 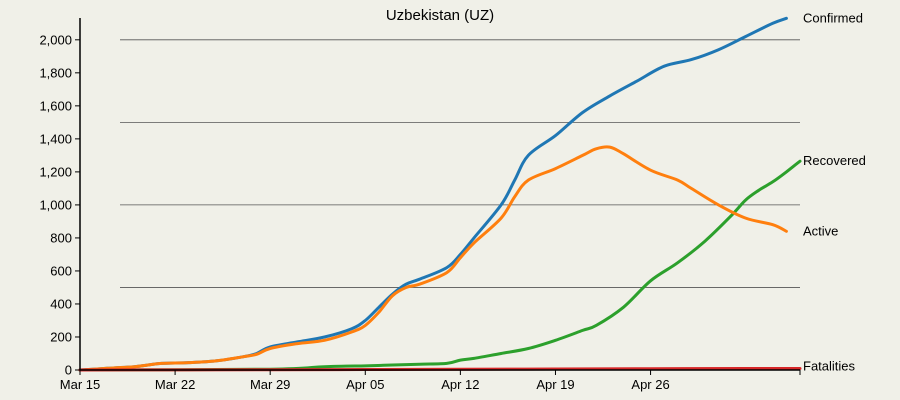 What do you see at coordinates (834, 191) in the screenshot?
I see `label-layer: Recovered Confirmed Active Fatalities` at bounding box center [834, 191].